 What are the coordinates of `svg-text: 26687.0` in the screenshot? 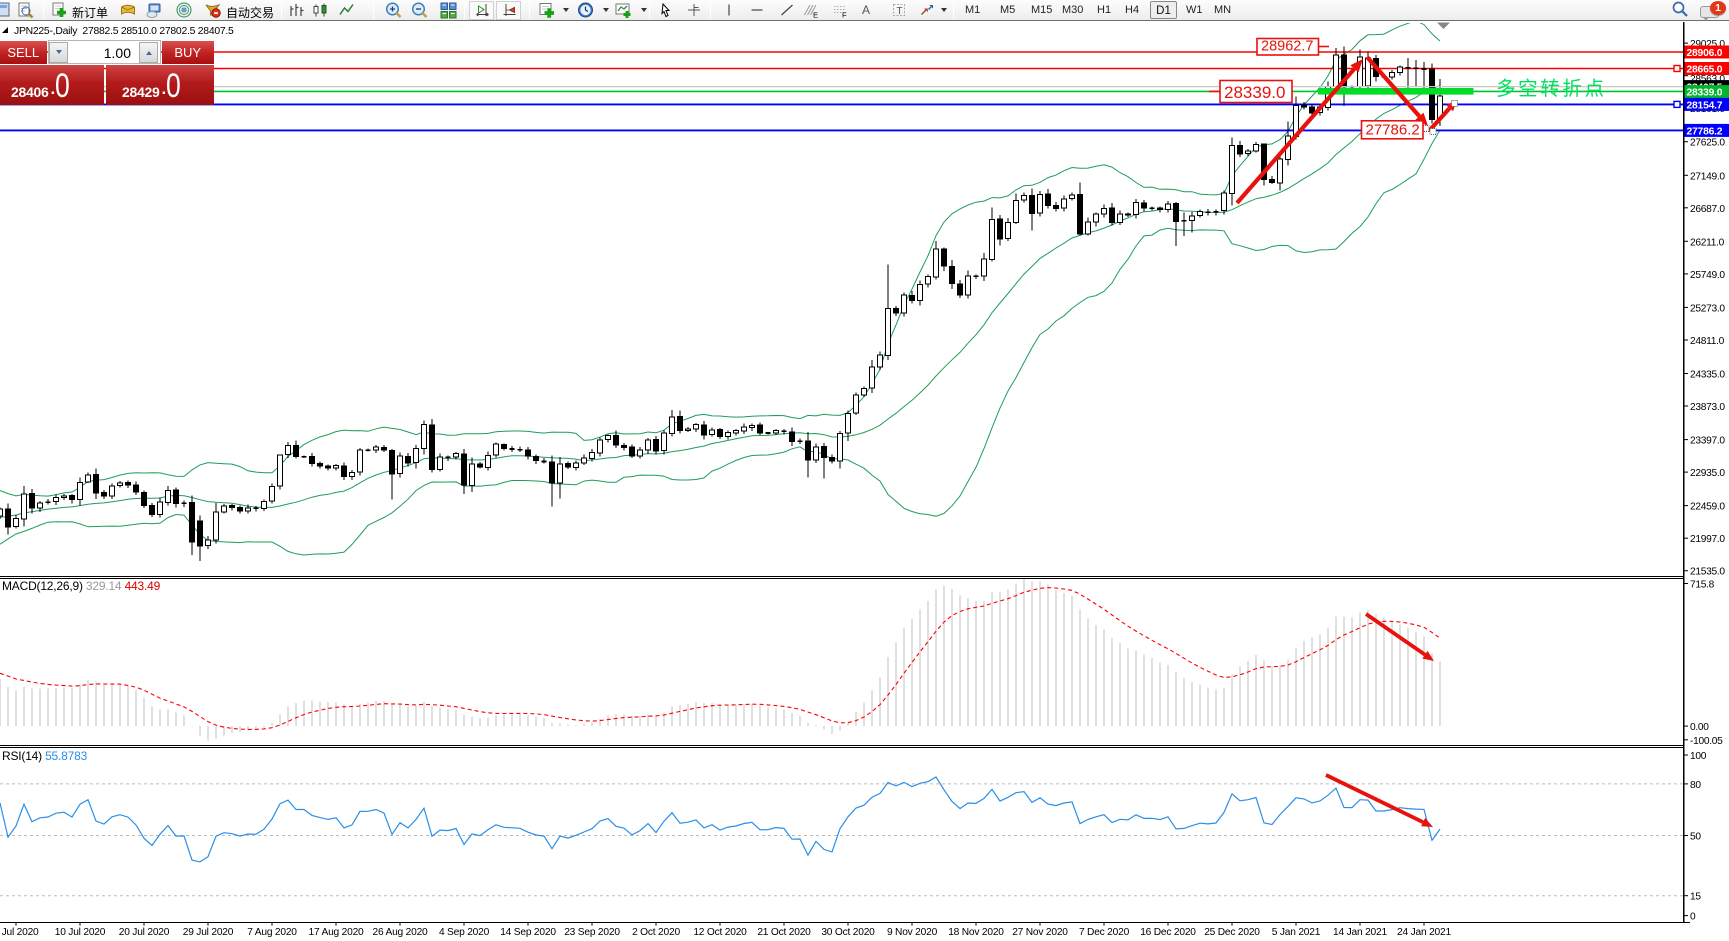 It's located at (1707, 209).